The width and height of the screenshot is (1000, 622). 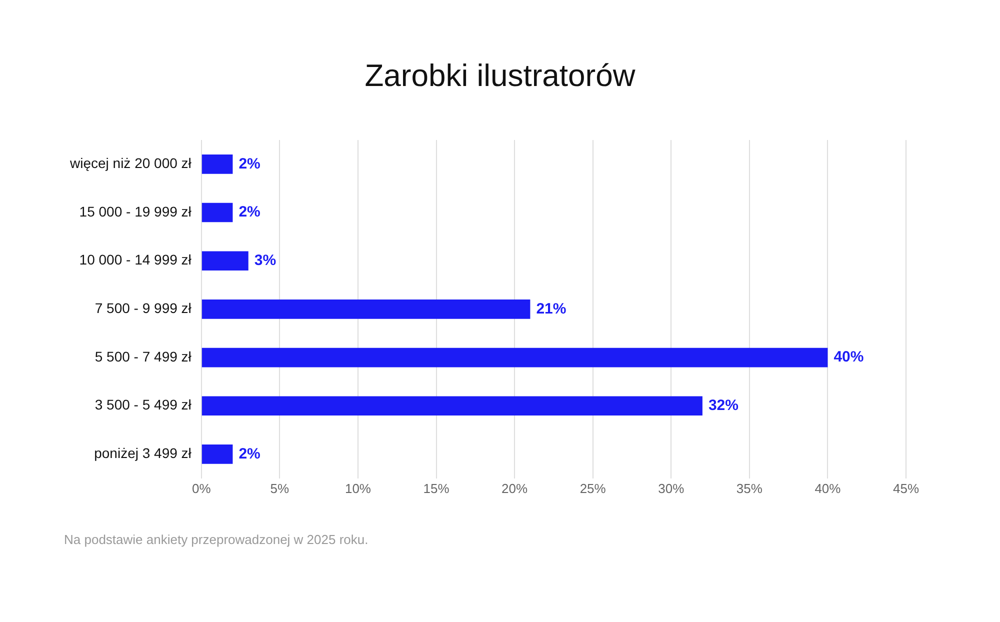 I want to click on y-tick-label: 3 500 - 5 499 zł, so click(x=143, y=404).